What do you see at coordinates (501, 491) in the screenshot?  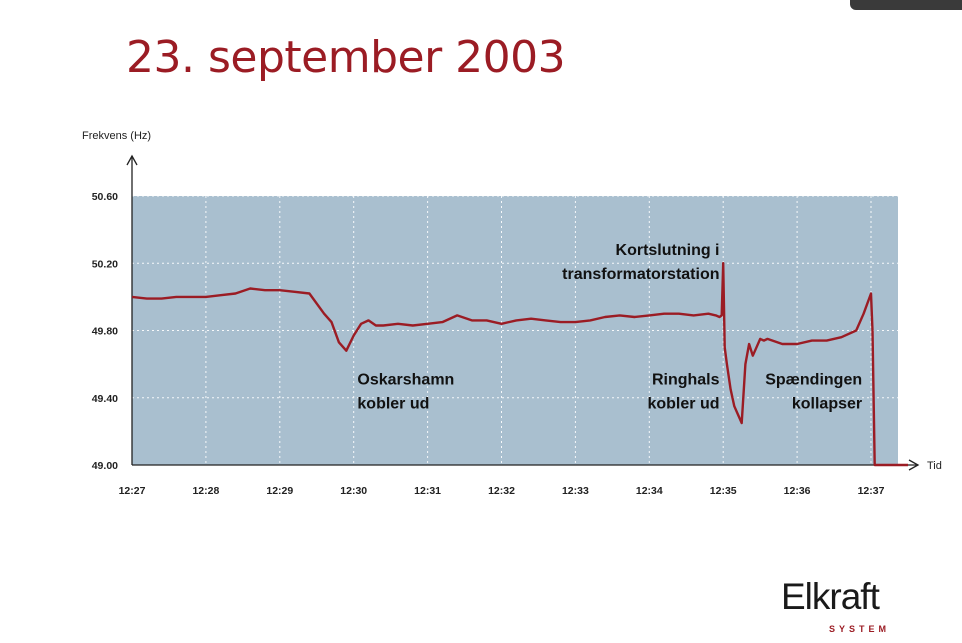 I see `x-tick-label: 12:32` at bounding box center [501, 491].